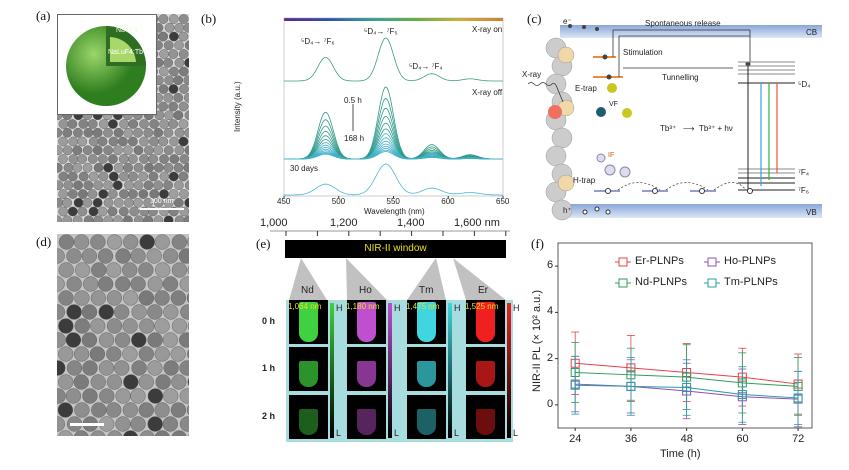 This screenshot has width=849, height=470. Describe the element at coordinates (338, 201) in the screenshot. I see `b-xtick-500: 500` at that location.